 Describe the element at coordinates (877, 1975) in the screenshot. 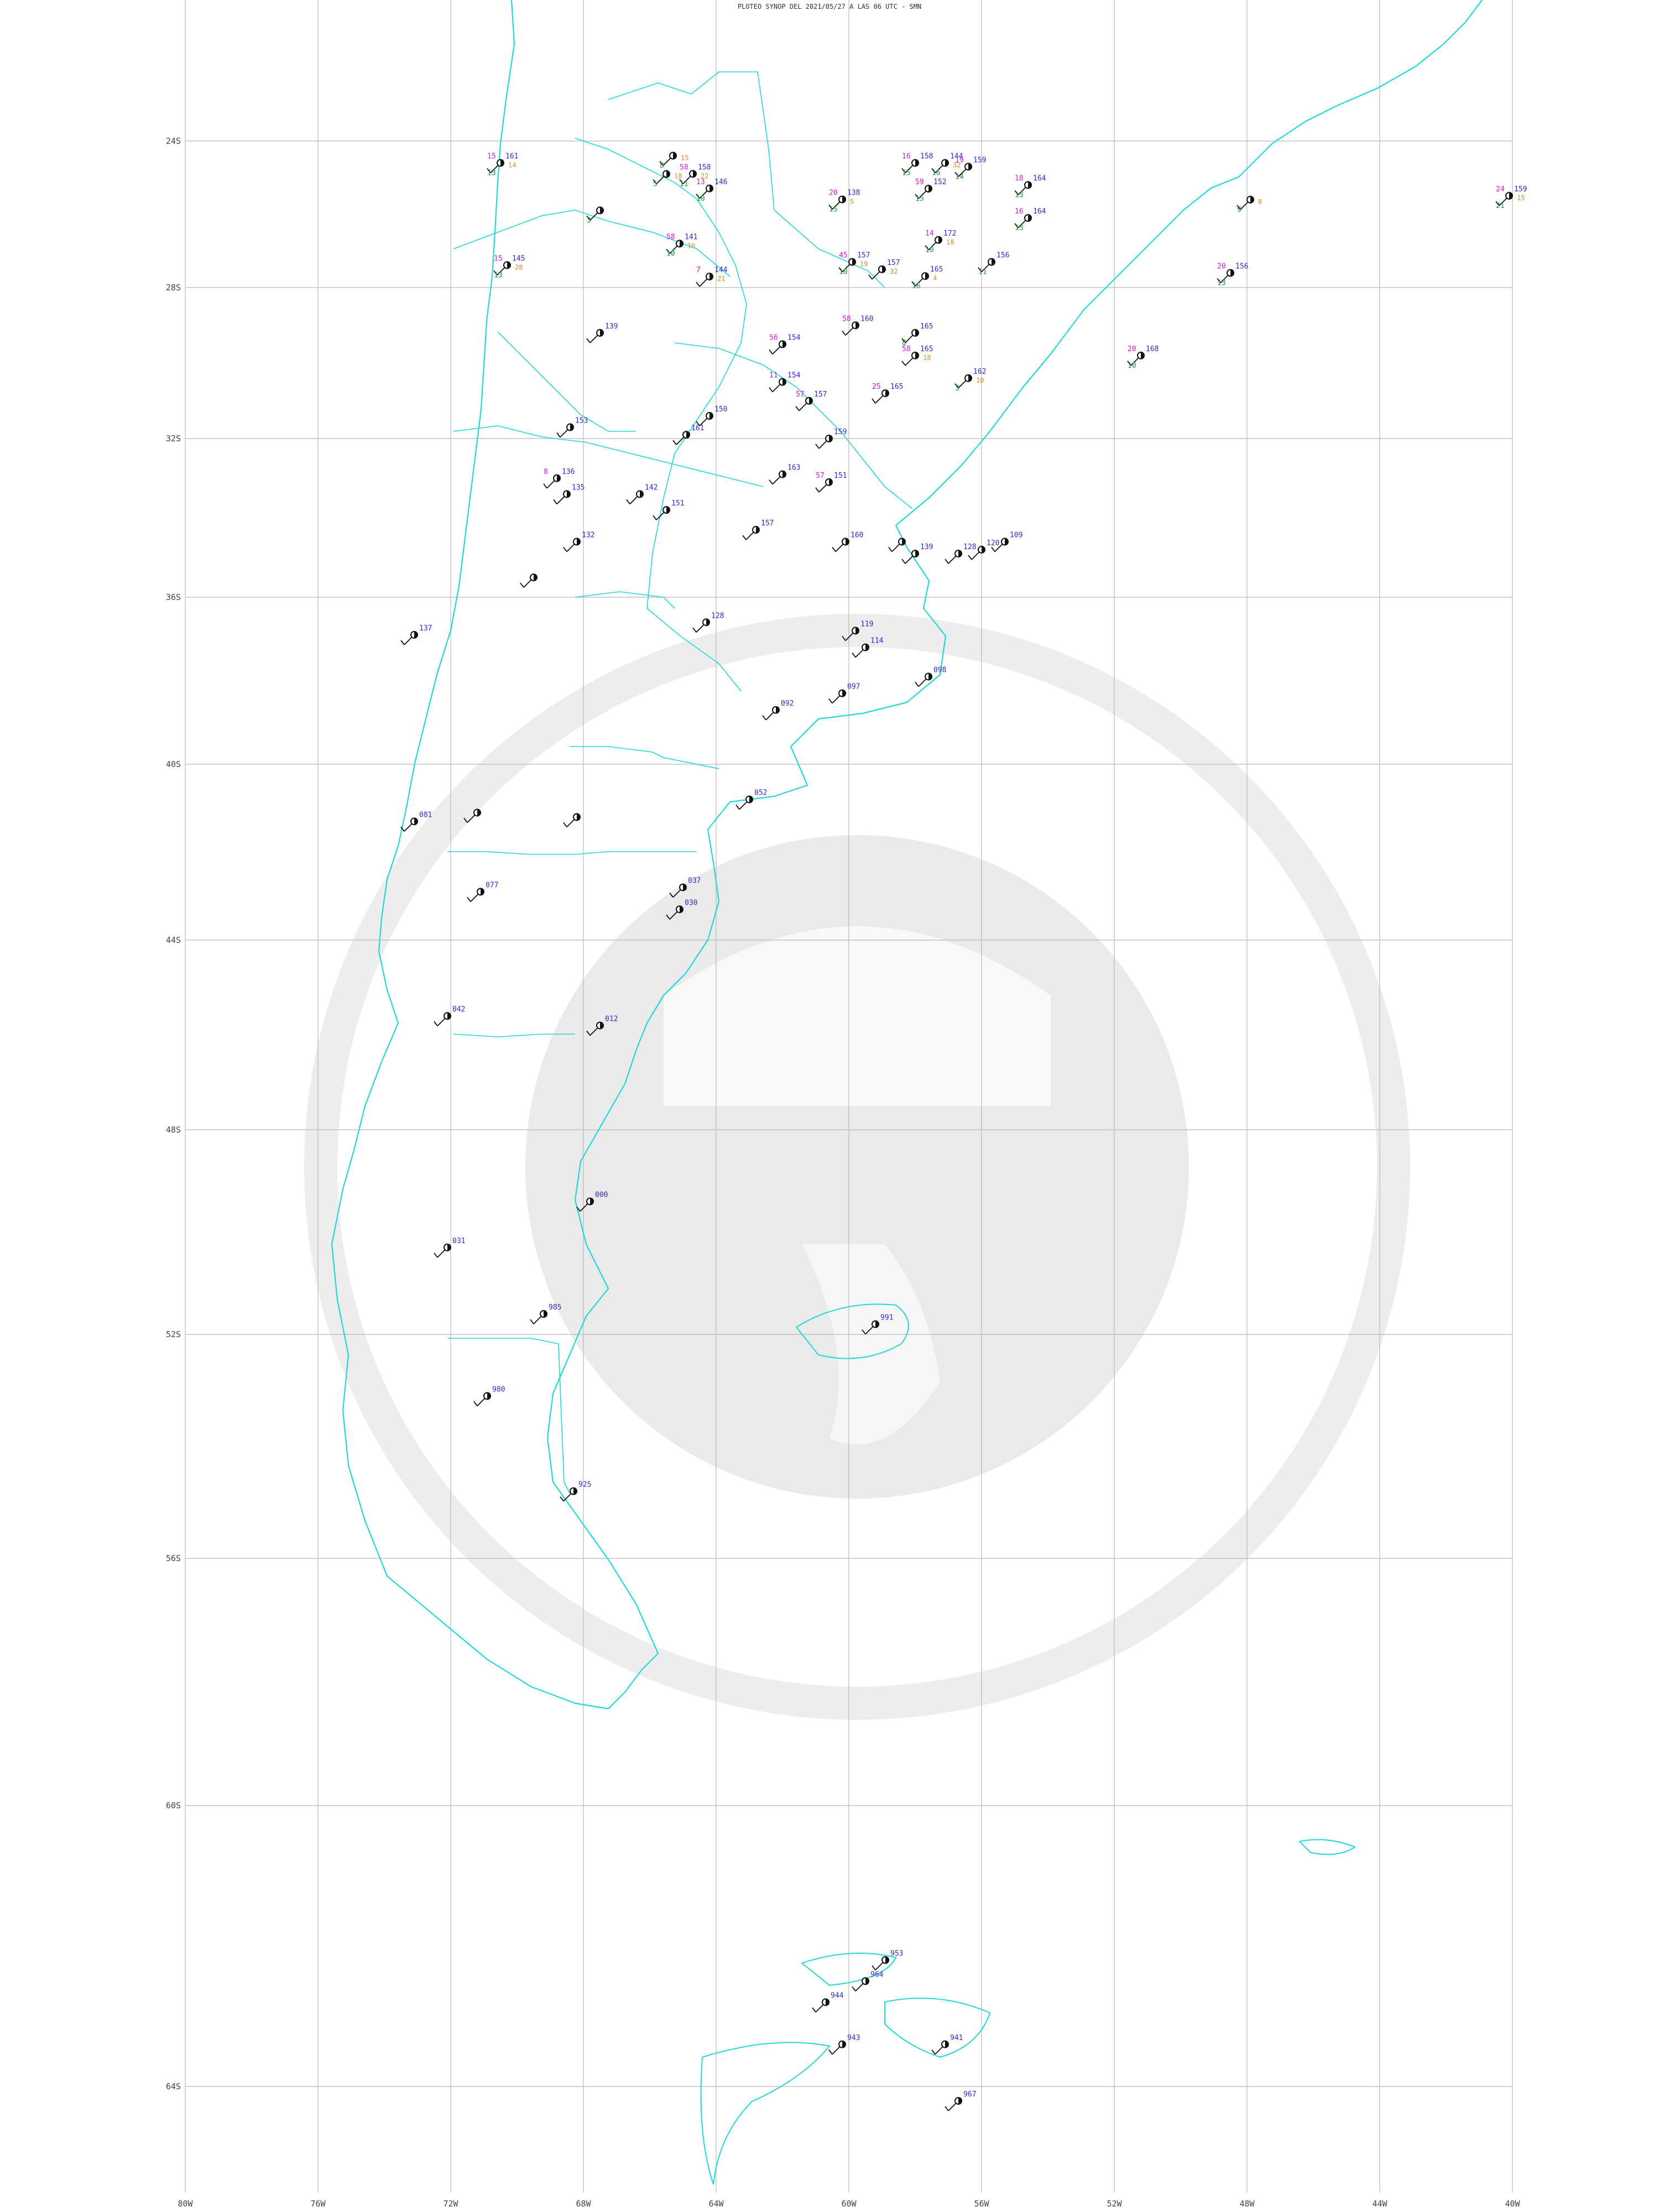

I see `pressure-value: 964` at that location.